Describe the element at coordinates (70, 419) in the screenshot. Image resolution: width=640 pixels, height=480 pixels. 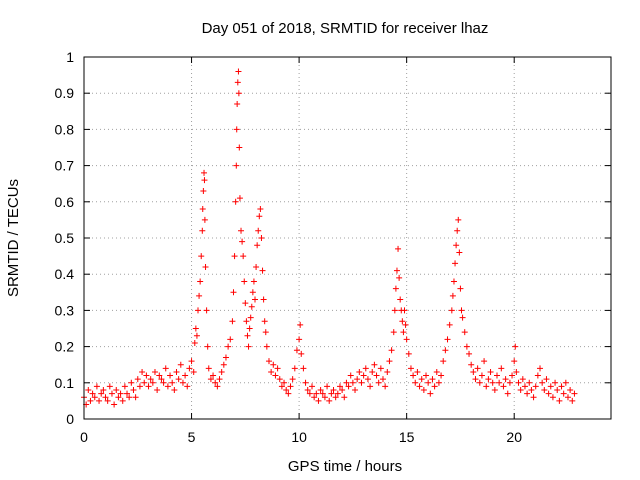
I see `y-tick-label: 0` at that location.